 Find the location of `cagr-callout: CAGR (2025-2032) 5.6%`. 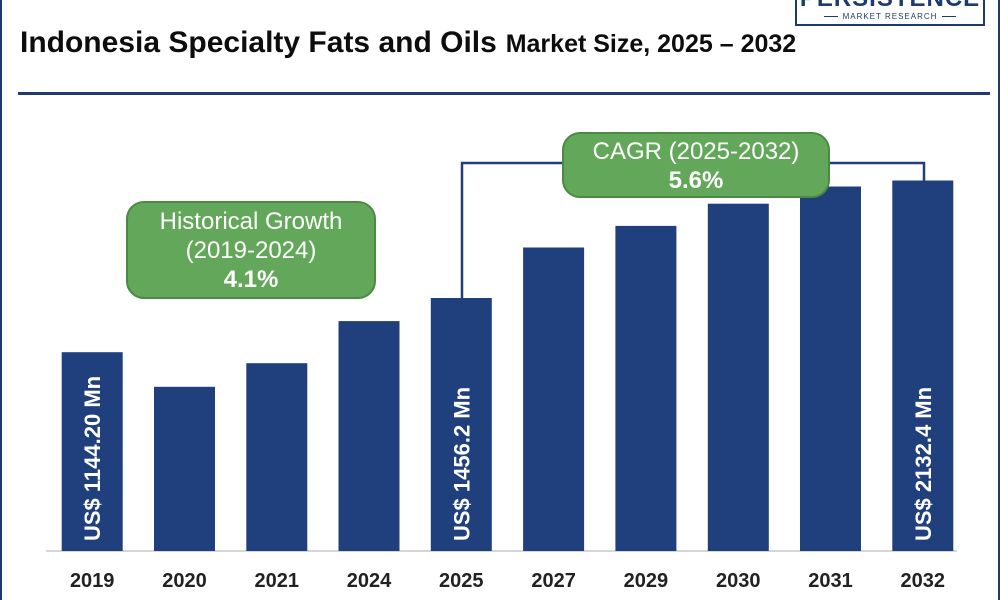

cagr-callout: CAGR (2025-2032) 5.6% is located at coordinates (696, 165).